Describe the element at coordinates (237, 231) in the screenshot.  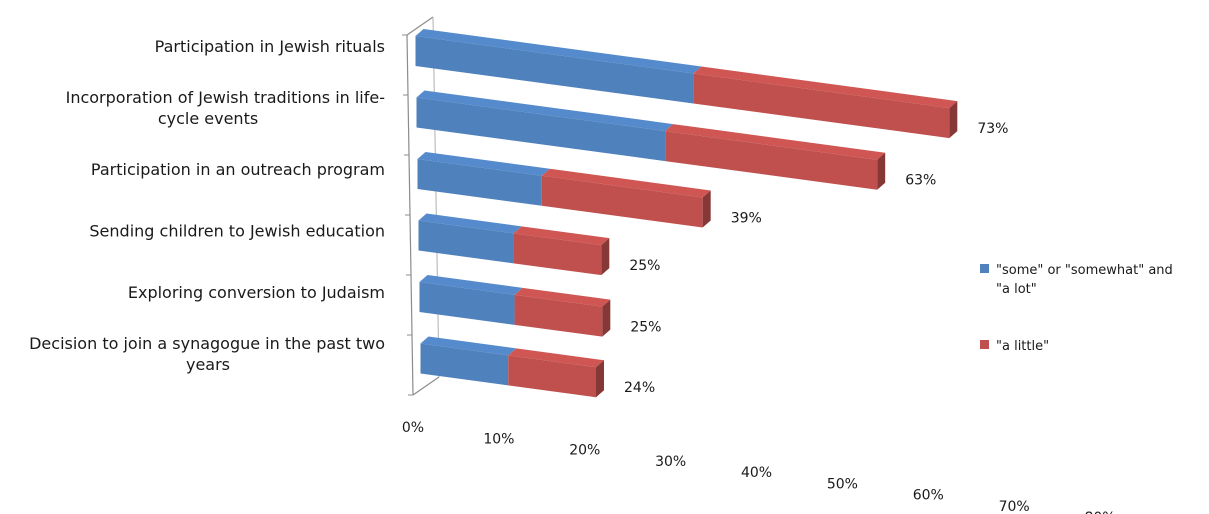
I see `category-label: Sending children to Jewish education` at that location.